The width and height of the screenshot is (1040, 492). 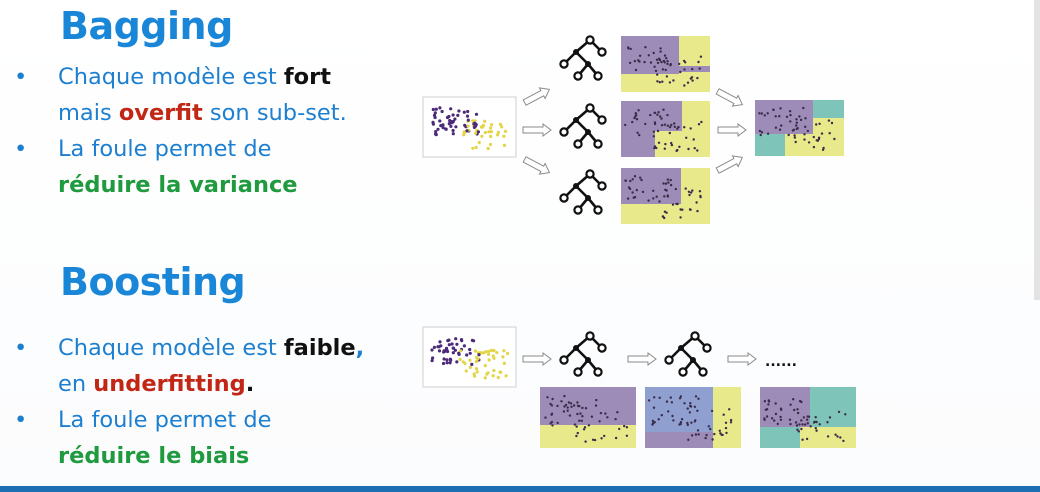 I want to click on bullet-text: en, so click(x=76, y=384).